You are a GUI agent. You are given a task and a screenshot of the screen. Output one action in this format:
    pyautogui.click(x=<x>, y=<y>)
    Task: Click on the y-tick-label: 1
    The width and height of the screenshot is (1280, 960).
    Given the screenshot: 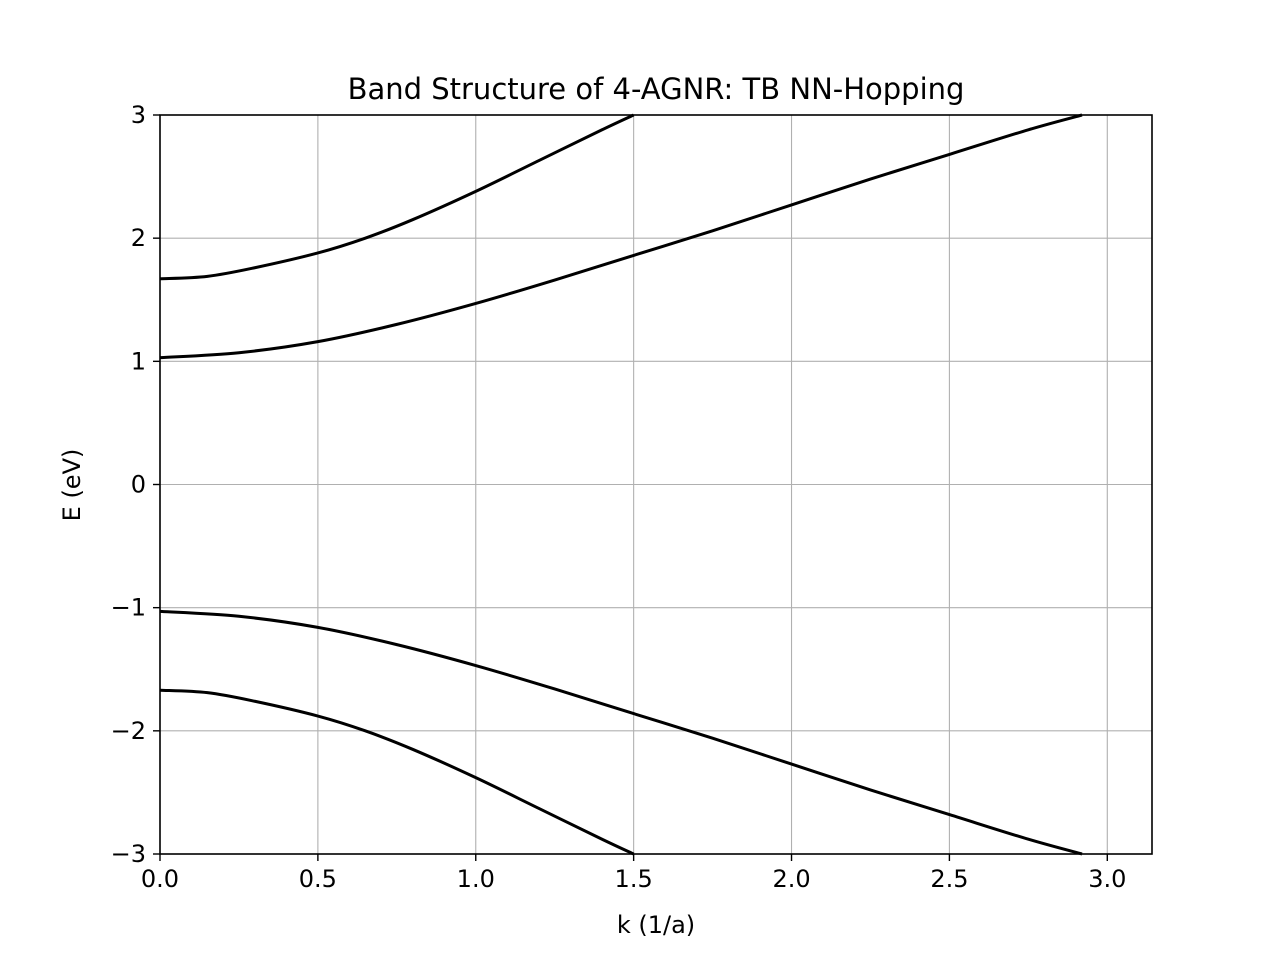 What is the action you would take?
    pyautogui.click(x=138, y=361)
    